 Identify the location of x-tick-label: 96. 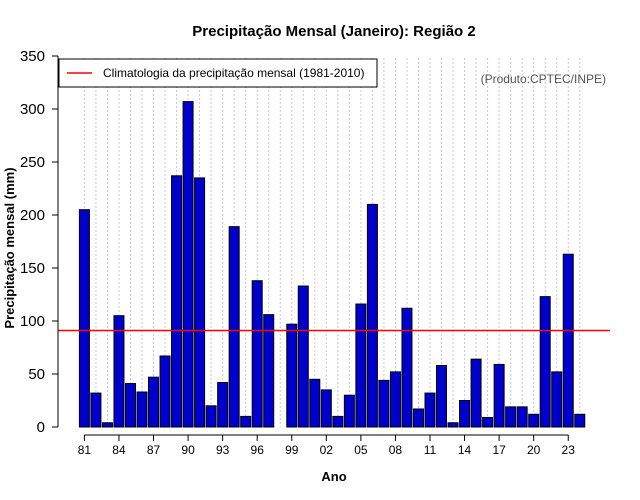
(258, 450).